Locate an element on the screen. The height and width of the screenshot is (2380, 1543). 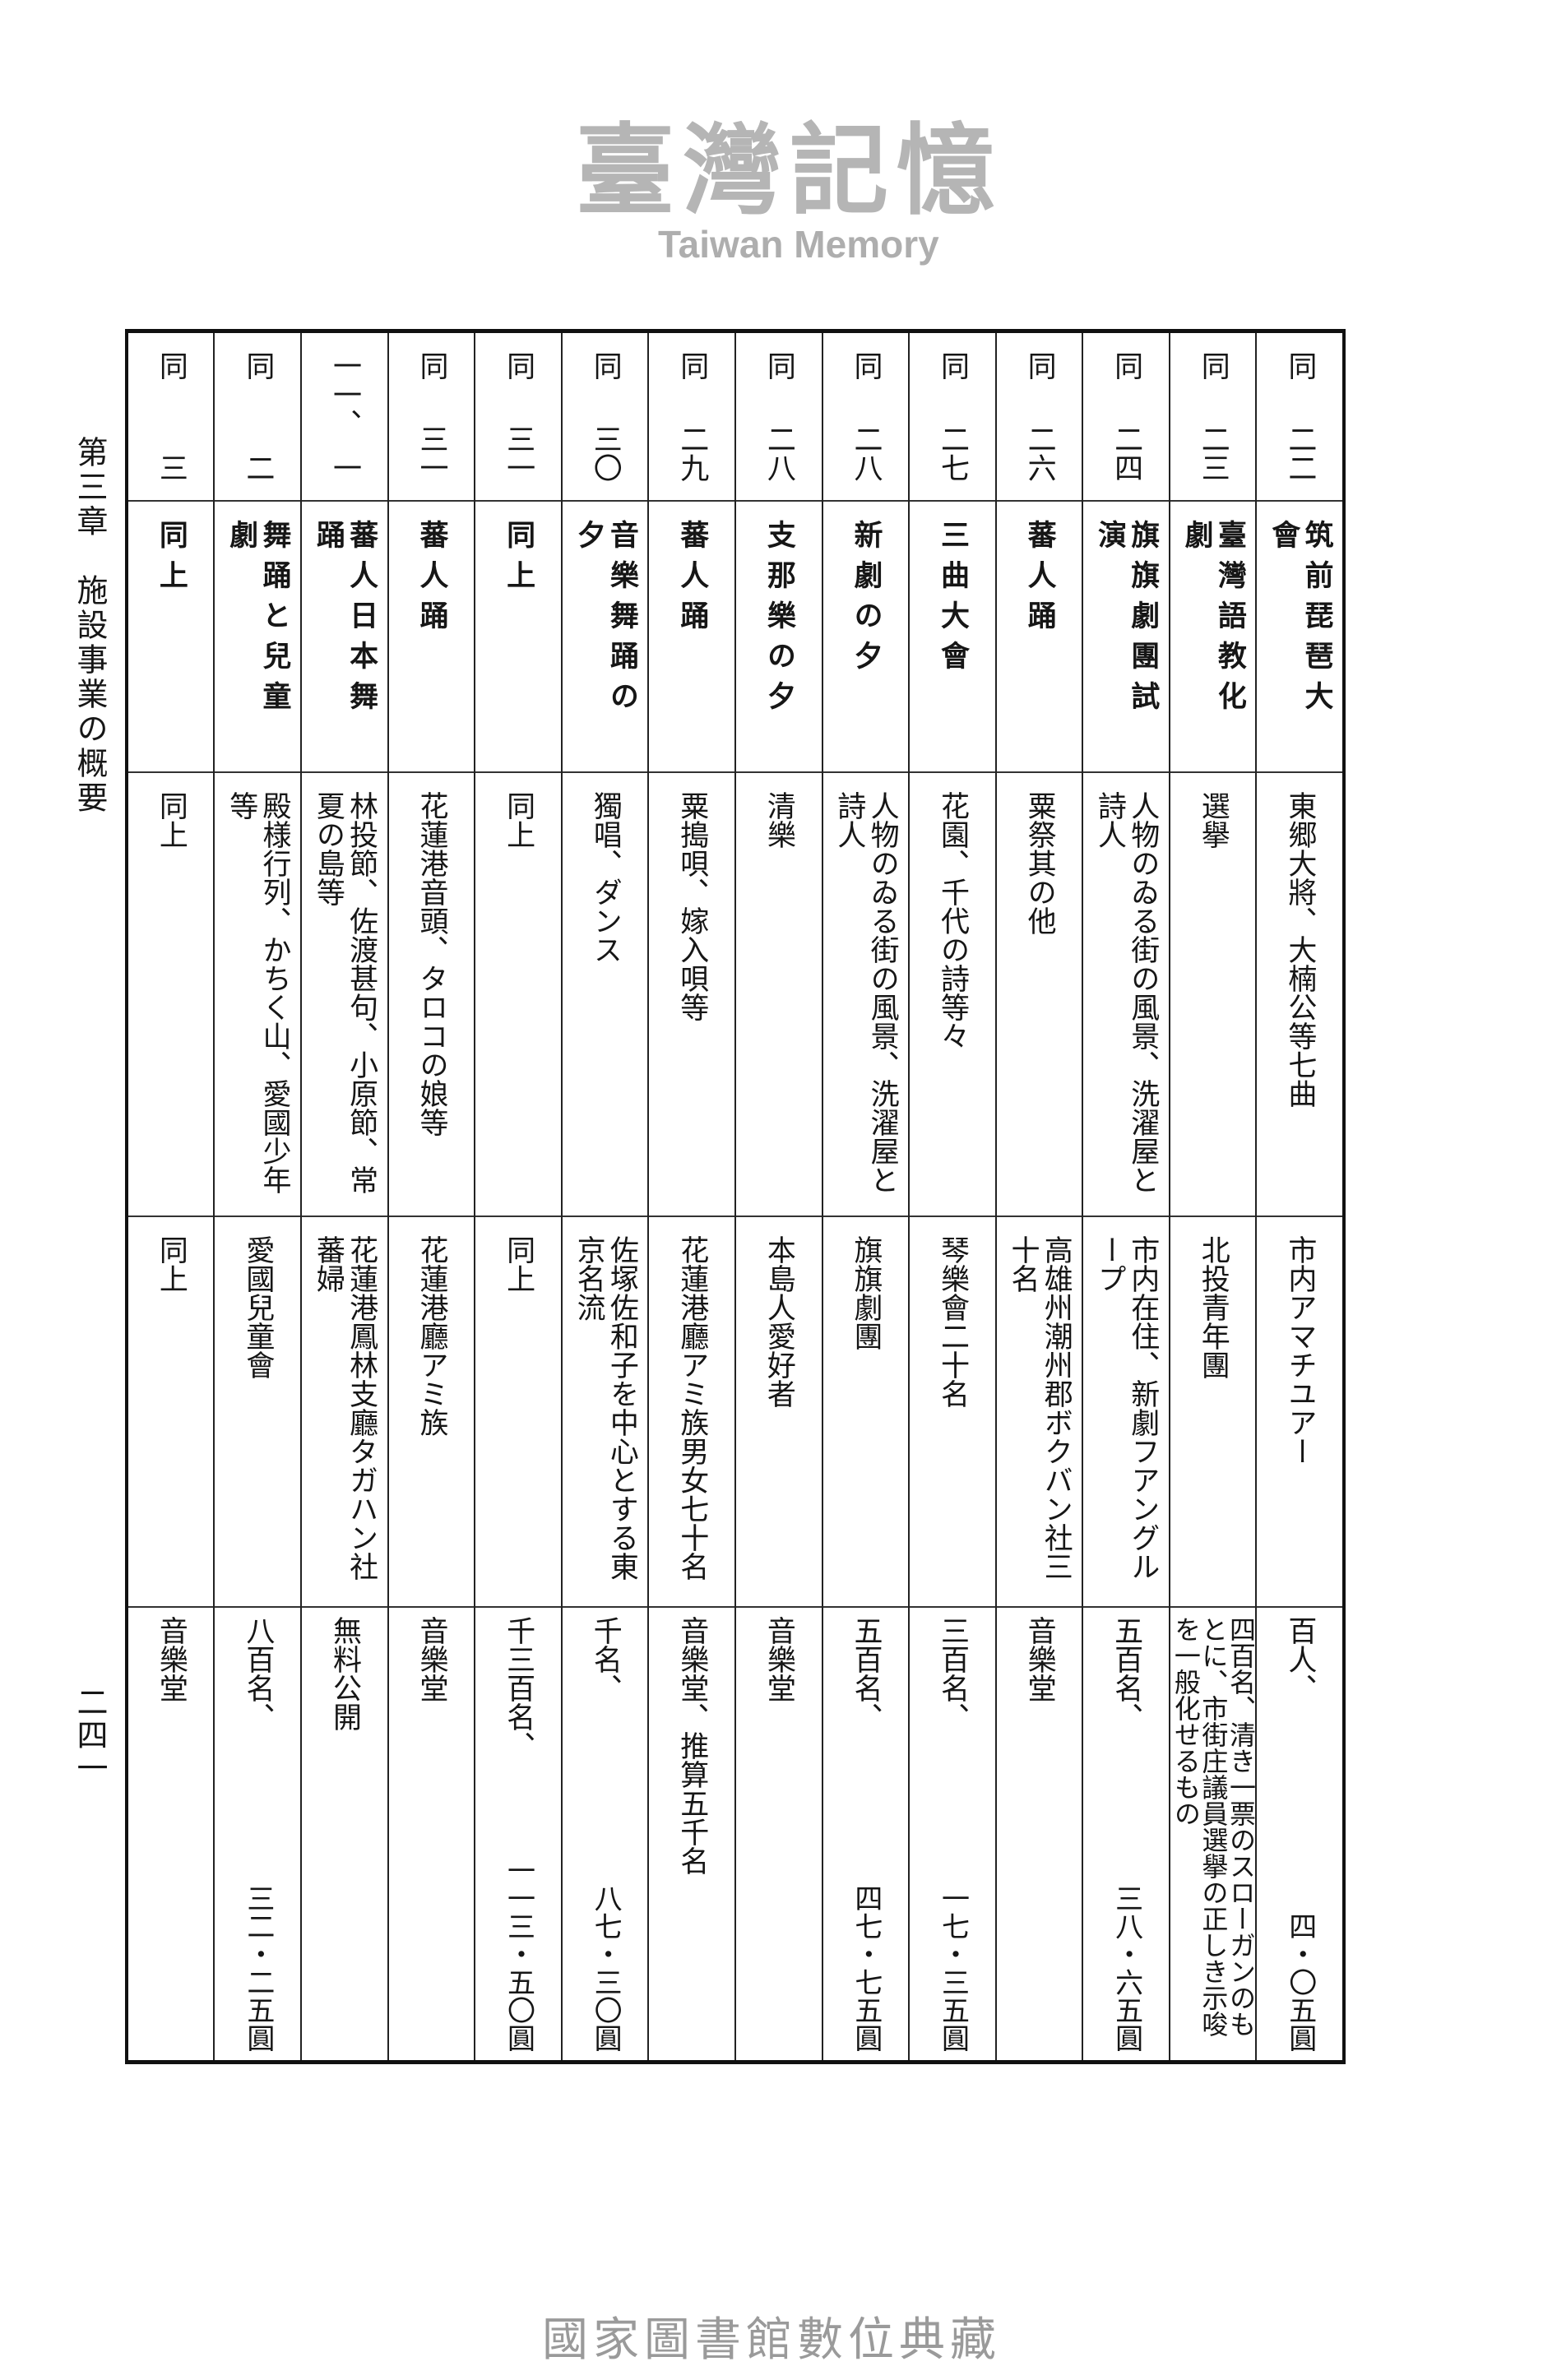
table-column: 同二二 筑前琵琶大會 東郷大將、大楠公等七曲 市内アマチユアー 百人、 四・〇五圓 is located at coordinates (1298, 1196).